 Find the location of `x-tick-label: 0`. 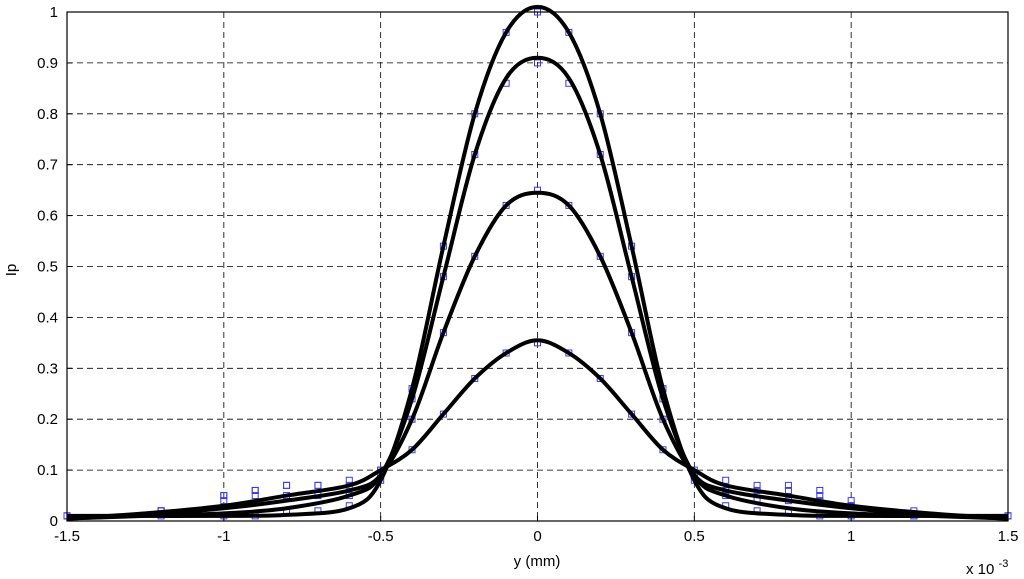

x-tick-label: 0 is located at coordinates (537, 536).